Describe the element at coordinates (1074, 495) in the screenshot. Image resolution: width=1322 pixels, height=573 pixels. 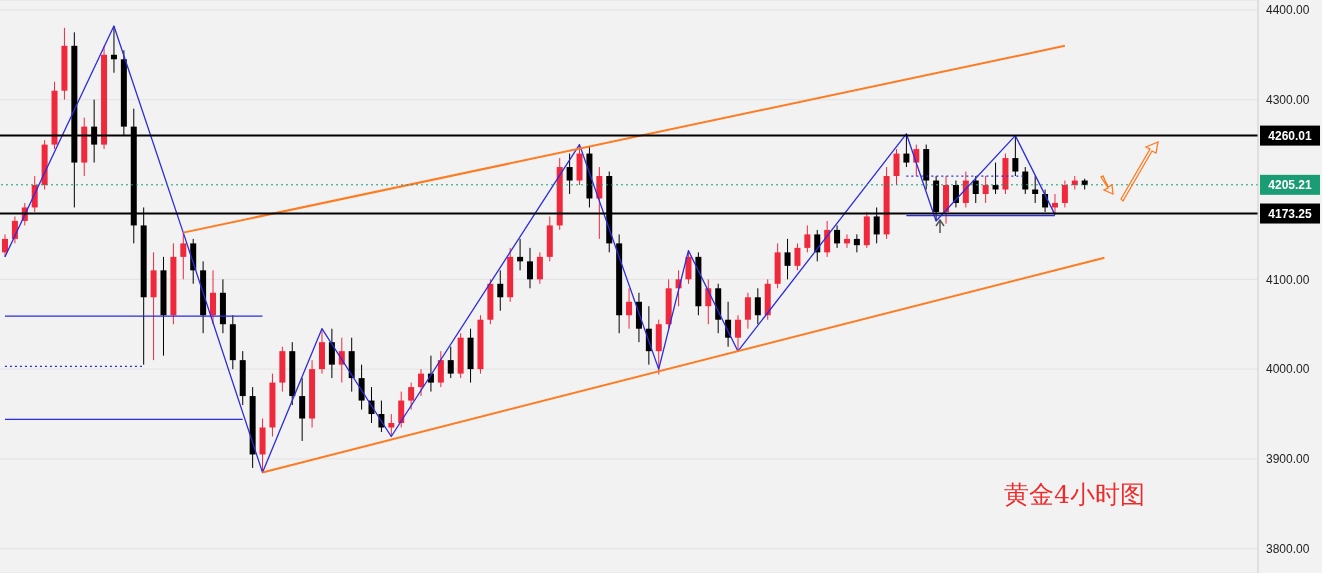
I see `annotation: 黄金4小时图` at that location.